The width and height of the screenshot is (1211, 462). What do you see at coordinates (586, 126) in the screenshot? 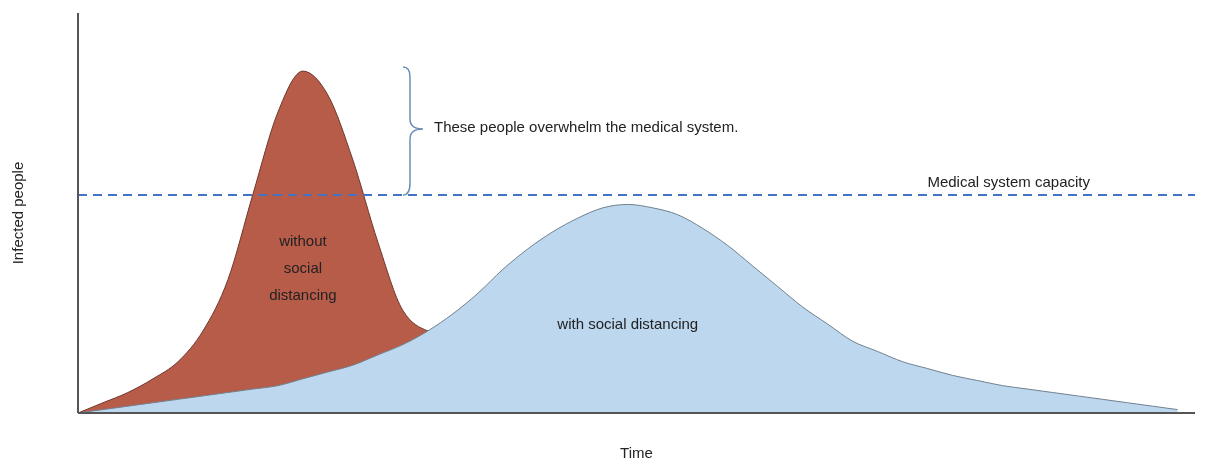
I see `annotation: These people overwhelm the medical system.` at bounding box center [586, 126].